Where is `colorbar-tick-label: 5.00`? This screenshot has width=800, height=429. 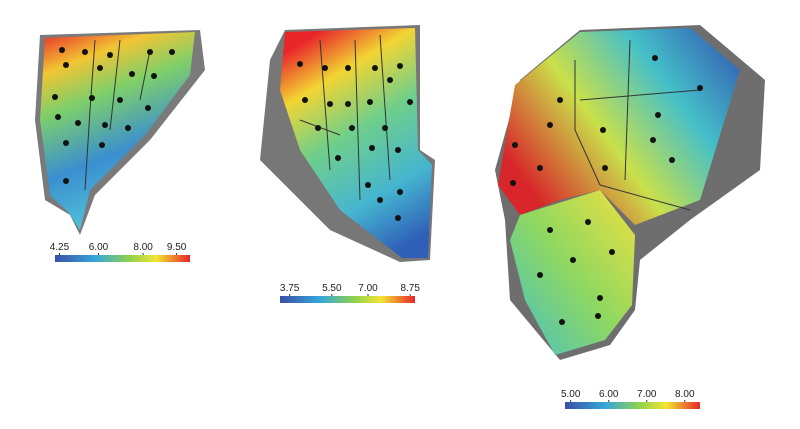
colorbar-tick-label: 5.00 is located at coordinates (571, 394).